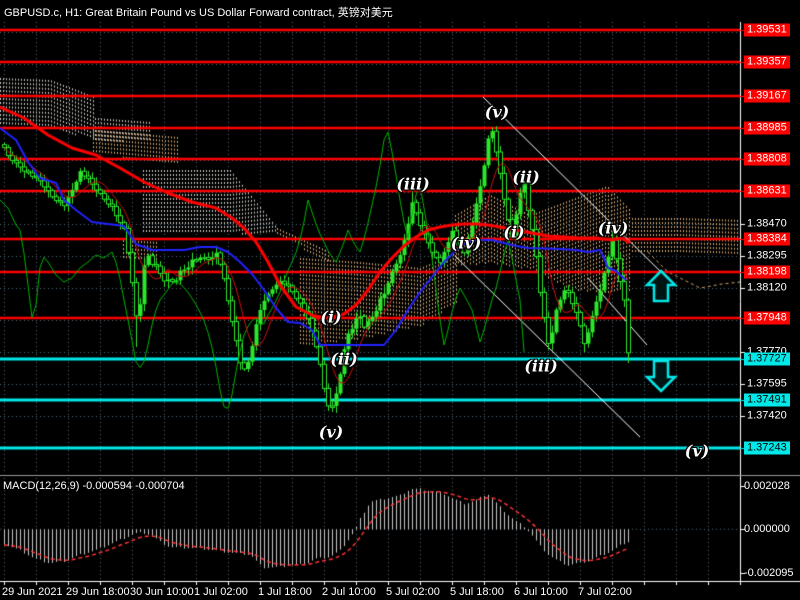  What do you see at coordinates (767, 191) in the screenshot?
I see `price-axis-label: 1.38631` at bounding box center [767, 191].